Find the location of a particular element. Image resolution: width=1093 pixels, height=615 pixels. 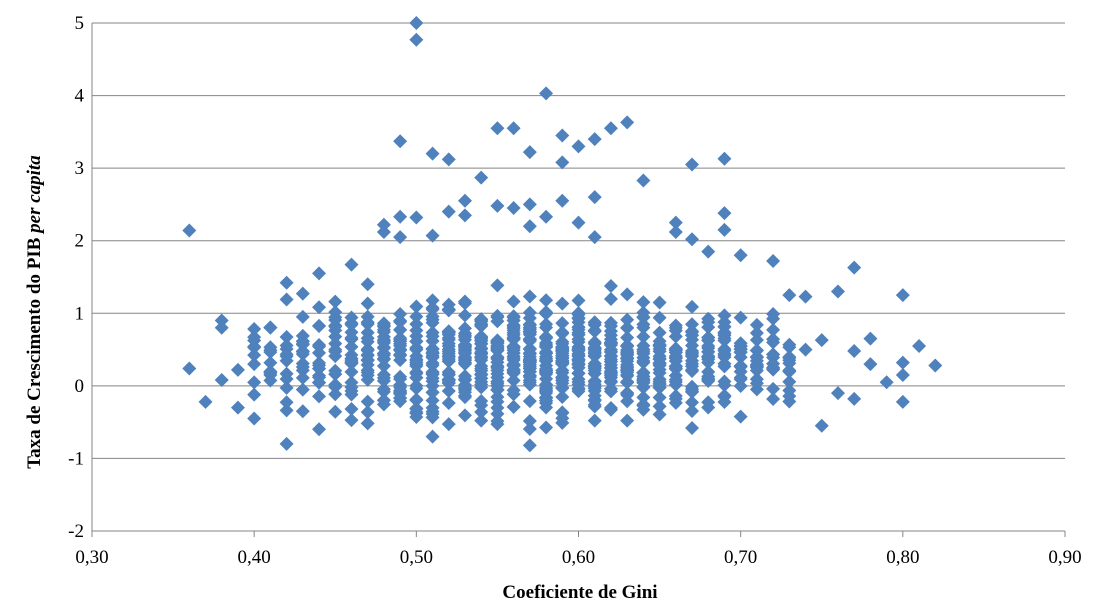

x-tick-label: 0,90 is located at coordinates (1064, 557).